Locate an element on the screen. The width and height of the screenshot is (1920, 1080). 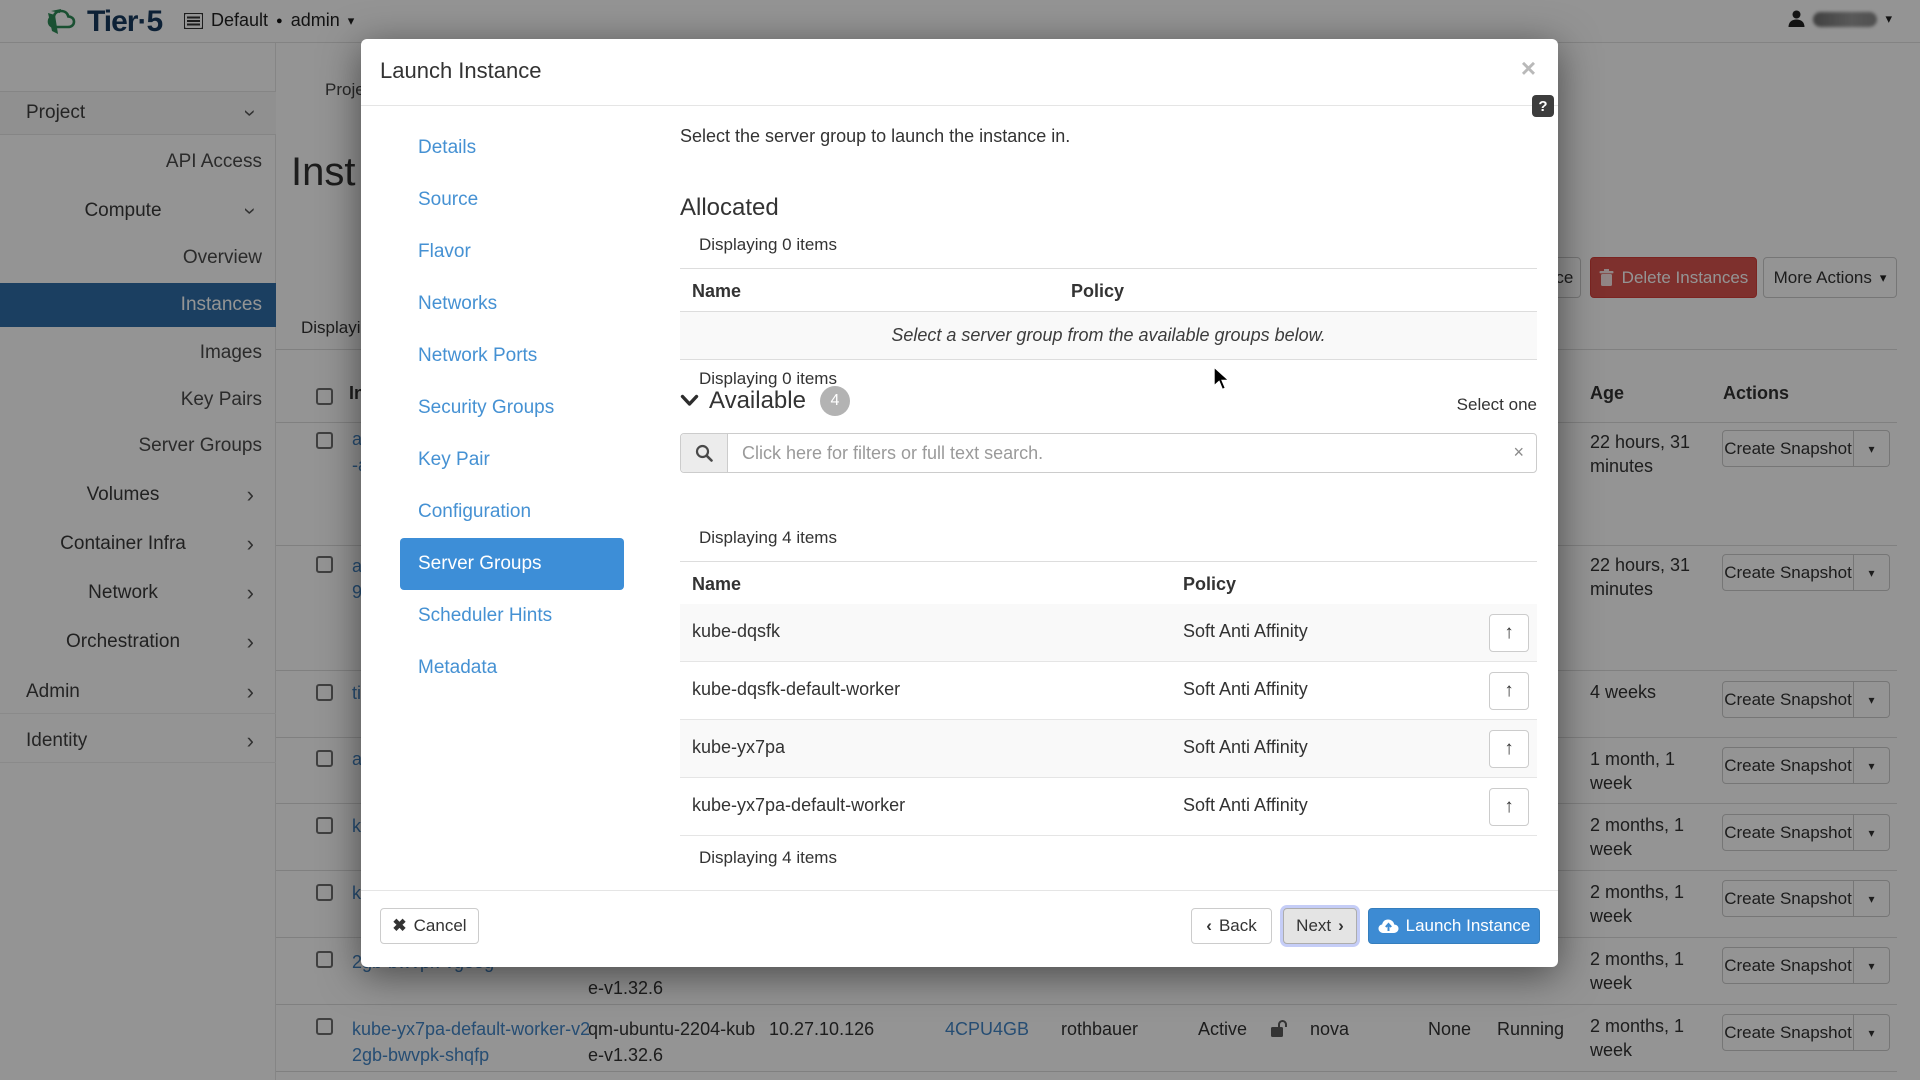
instance-name-link: ti is located at coordinates (356, 693).